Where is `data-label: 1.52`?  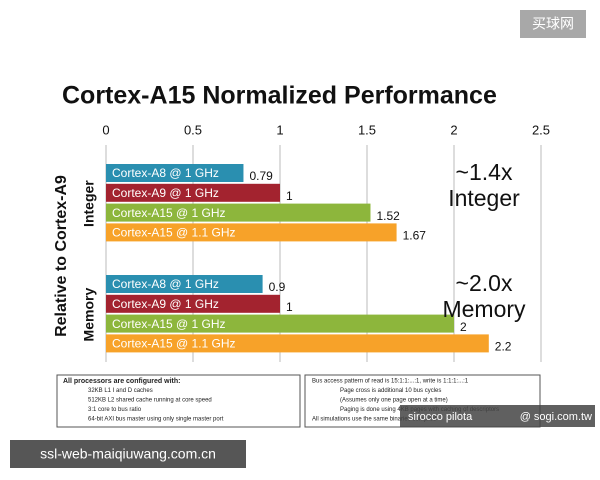
data-label: 1.52 is located at coordinates (388, 216).